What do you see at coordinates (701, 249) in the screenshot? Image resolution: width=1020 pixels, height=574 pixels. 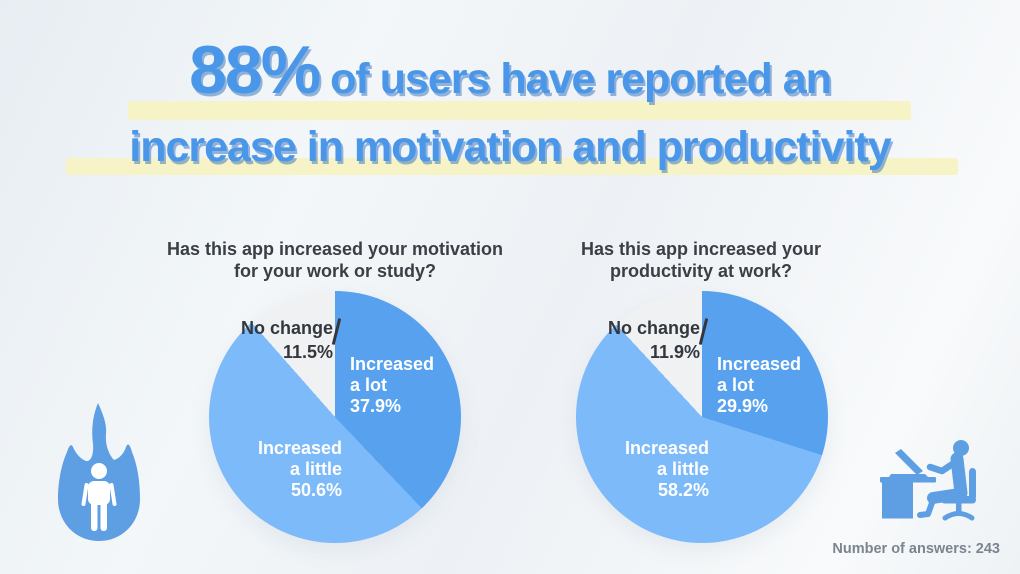 I see `chart-title-line: Has this app increased your` at bounding box center [701, 249].